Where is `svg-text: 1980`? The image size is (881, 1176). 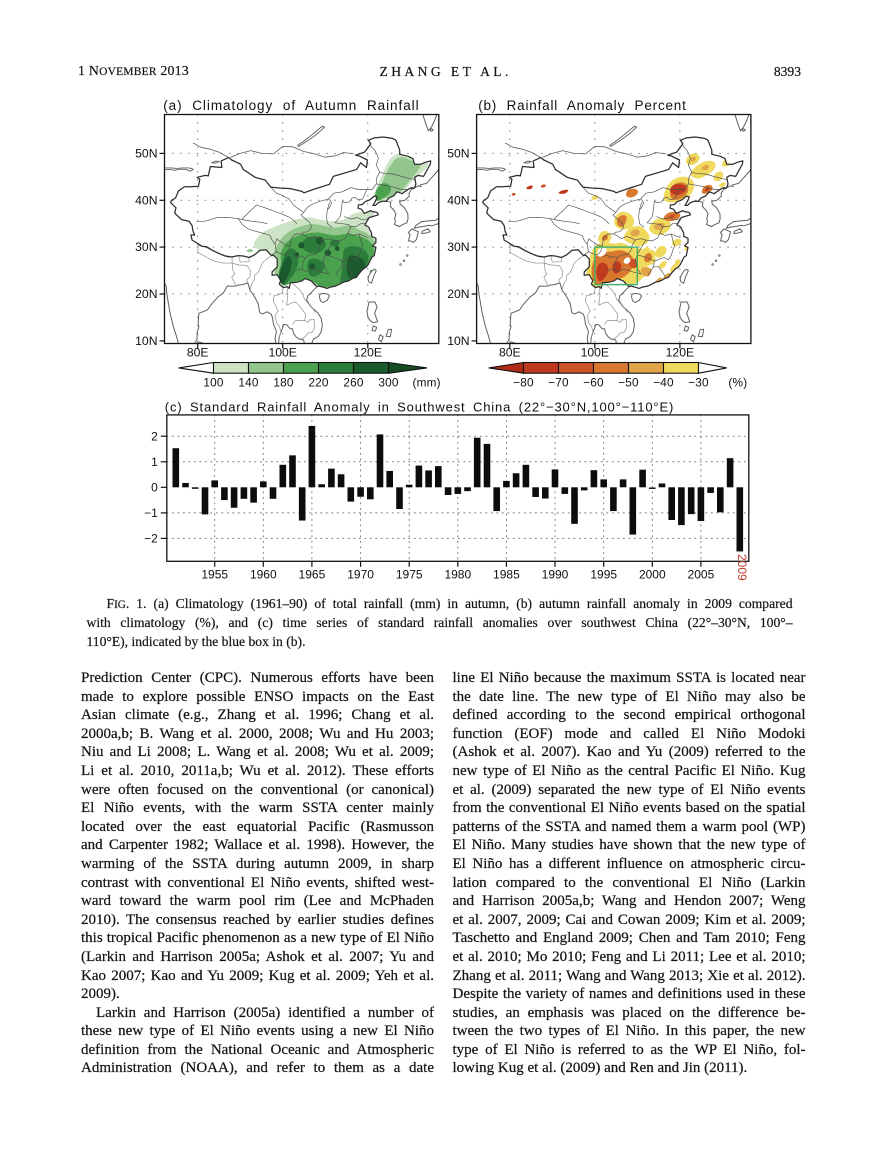 svg-text: 1980 is located at coordinates (457, 574).